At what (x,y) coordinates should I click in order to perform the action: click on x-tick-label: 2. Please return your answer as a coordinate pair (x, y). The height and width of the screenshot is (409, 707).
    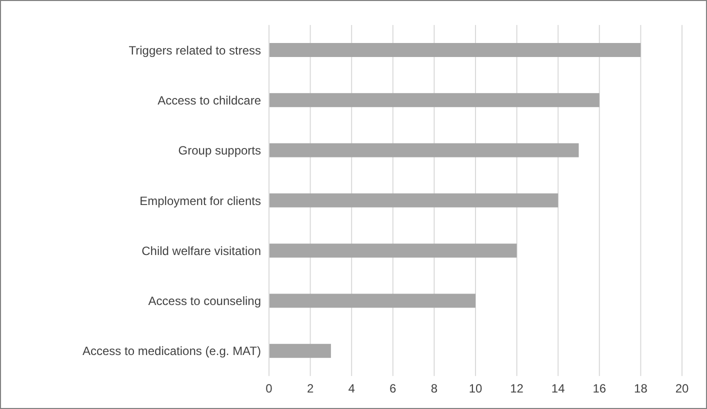
    Looking at the image, I should click on (310, 389).